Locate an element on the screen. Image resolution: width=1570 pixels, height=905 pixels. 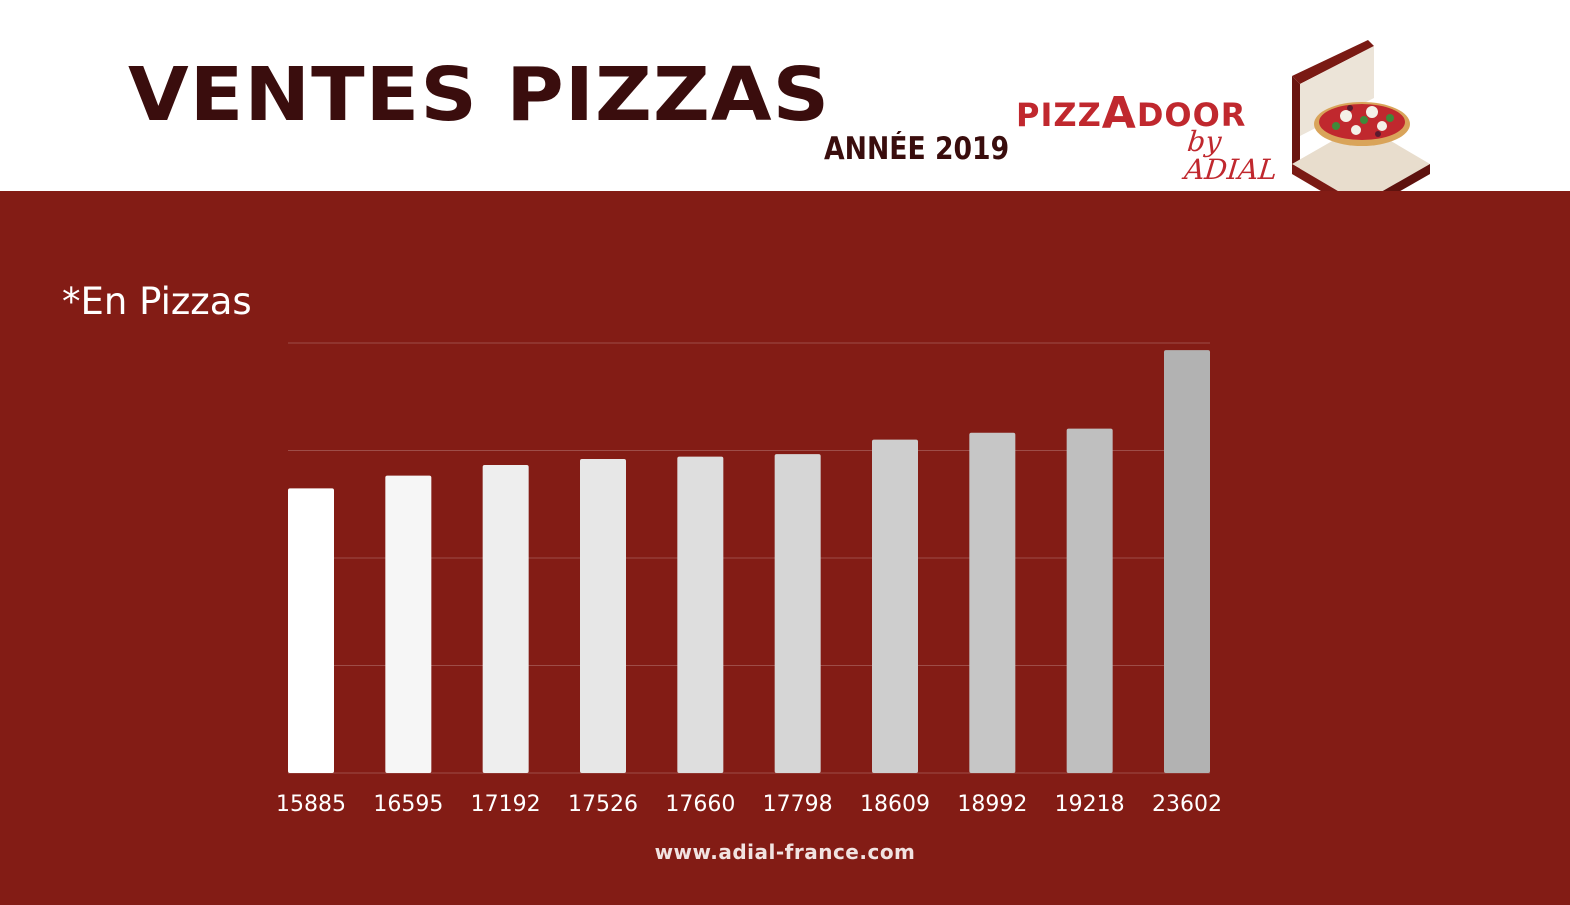
unit-note: *En Pizzas is located at coordinates (157, 301).